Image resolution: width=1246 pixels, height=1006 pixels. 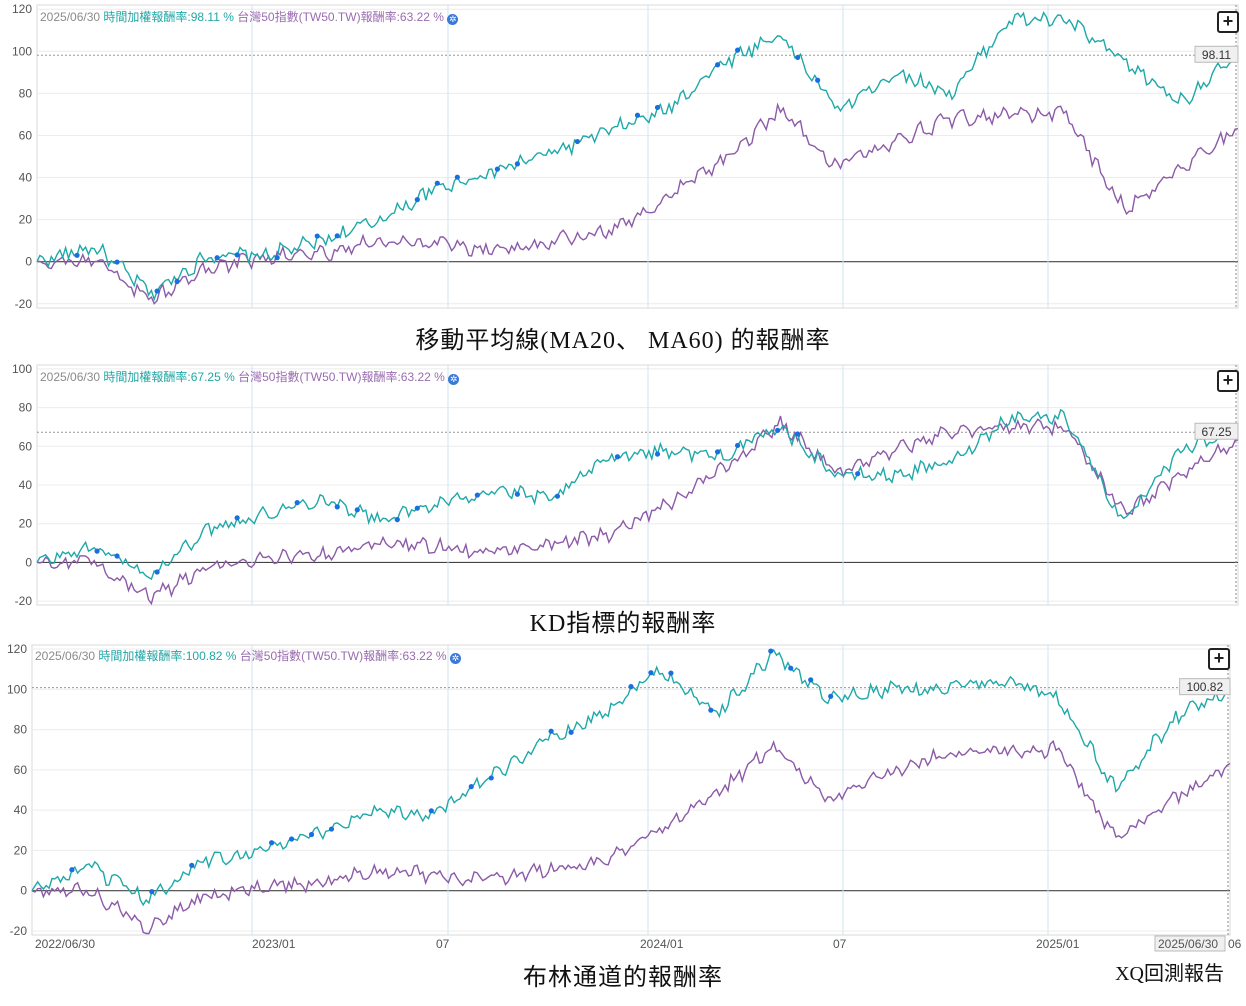 What do you see at coordinates (623, 978) in the screenshot?
I see `caption-bollinger: 布林通道的報酬率` at bounding box center [623, 978].